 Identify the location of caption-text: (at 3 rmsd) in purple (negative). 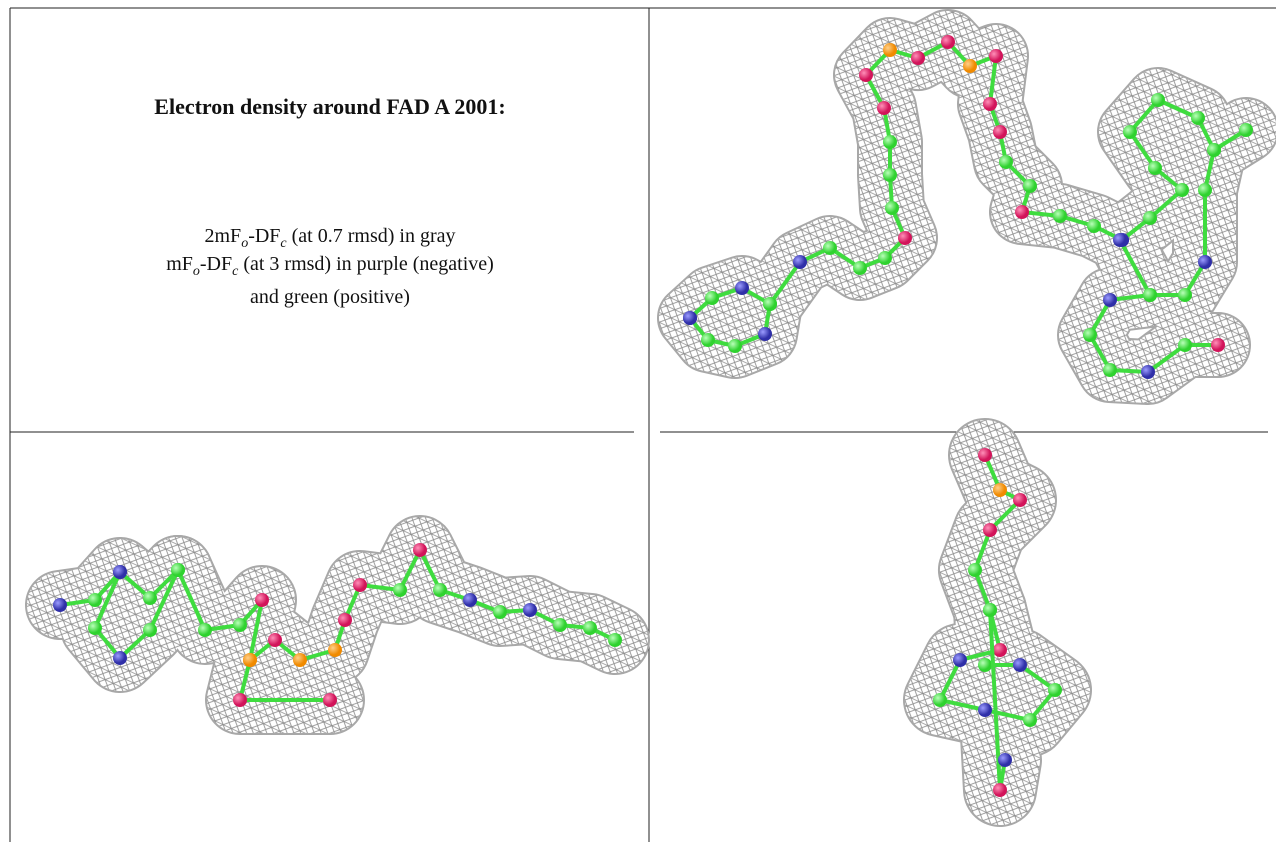
(365, 264).